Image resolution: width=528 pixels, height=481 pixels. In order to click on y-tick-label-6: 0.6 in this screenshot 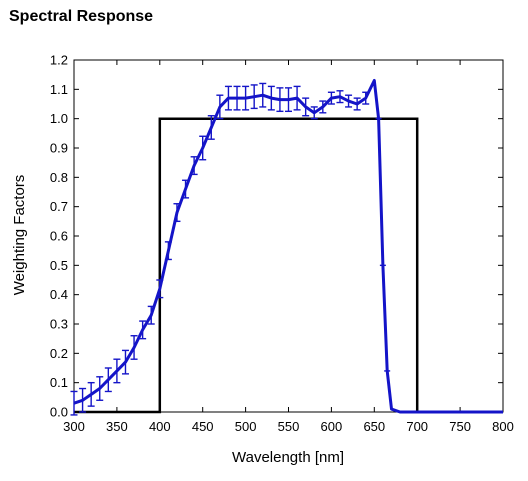, I will do `click(59, 236)`.